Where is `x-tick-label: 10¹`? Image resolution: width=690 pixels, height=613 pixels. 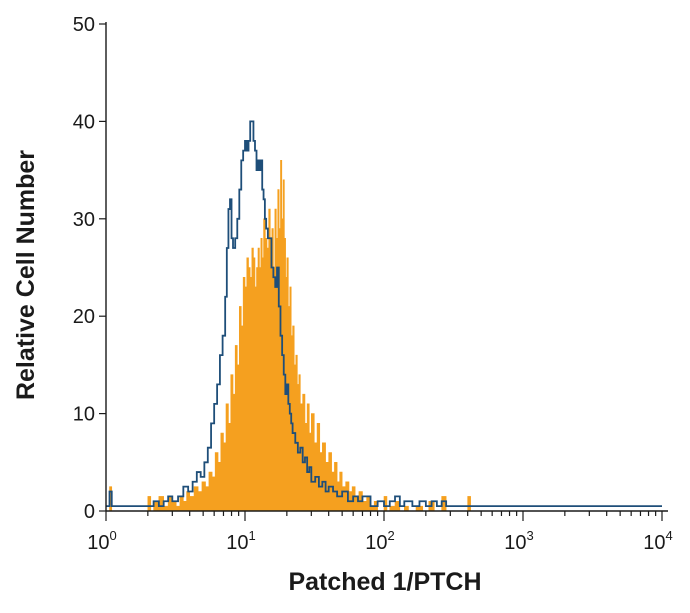 x-tick-label: 10¹ is located at coordinates (240, 541).